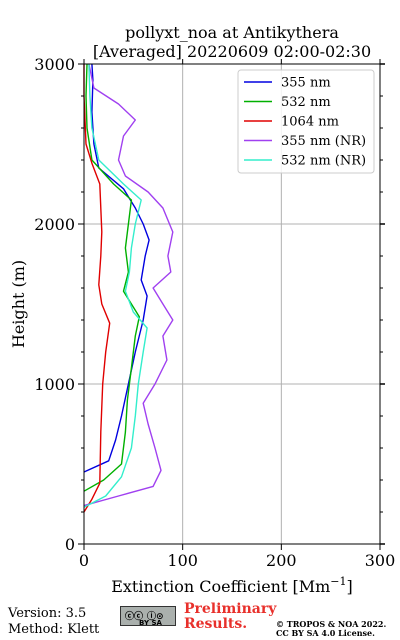  I want to click on version-info: Version: 3.5 Method: Klett, so click(53, 622).